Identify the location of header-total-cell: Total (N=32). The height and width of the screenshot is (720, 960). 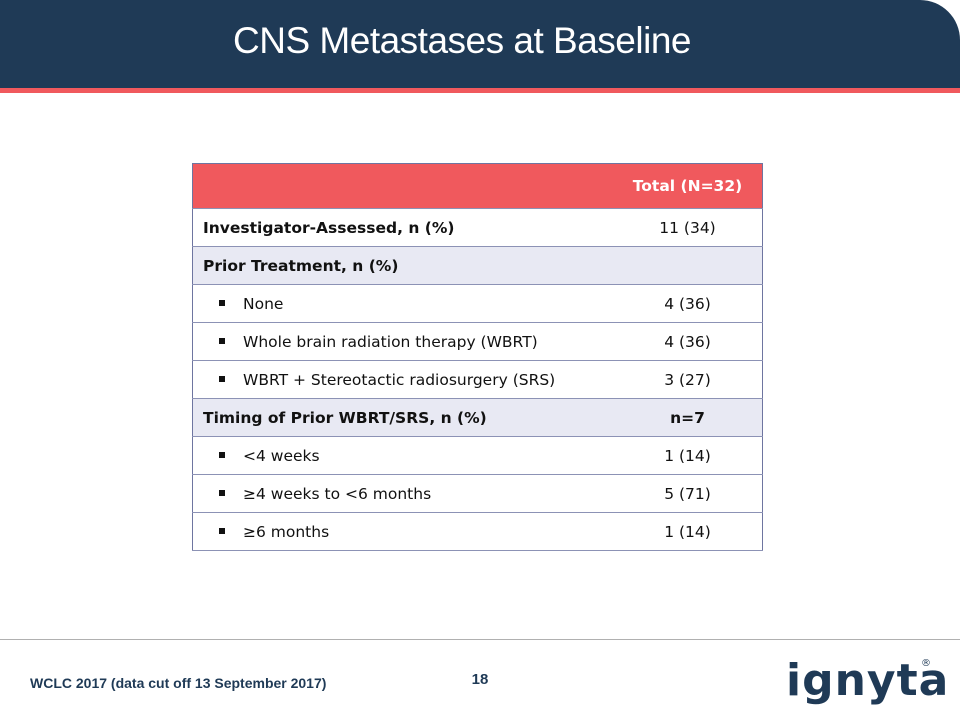
(688, 186).